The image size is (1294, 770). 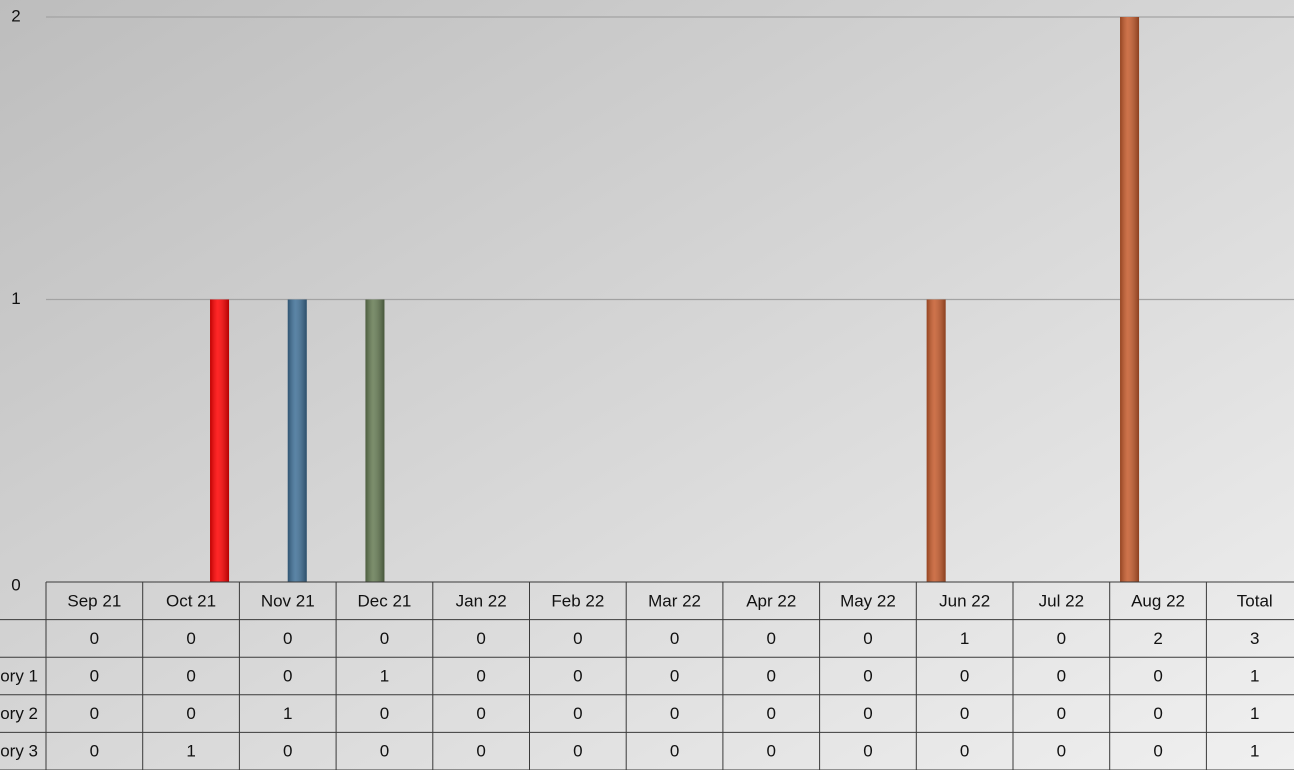 I want to click on table-header: Total, so click(x=1255, y=600).